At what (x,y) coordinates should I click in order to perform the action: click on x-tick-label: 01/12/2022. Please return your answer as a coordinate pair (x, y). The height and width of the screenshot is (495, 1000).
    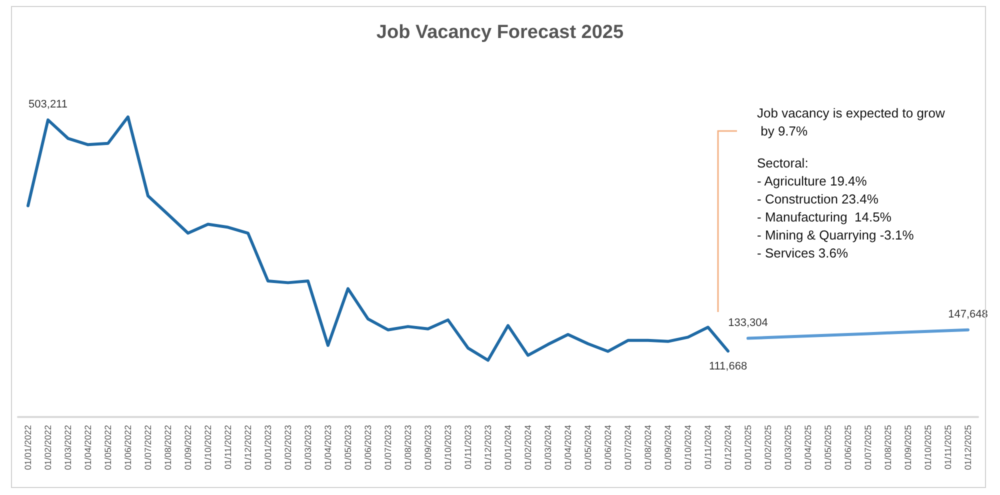
    Looking at the image, I should click on (248, 447).